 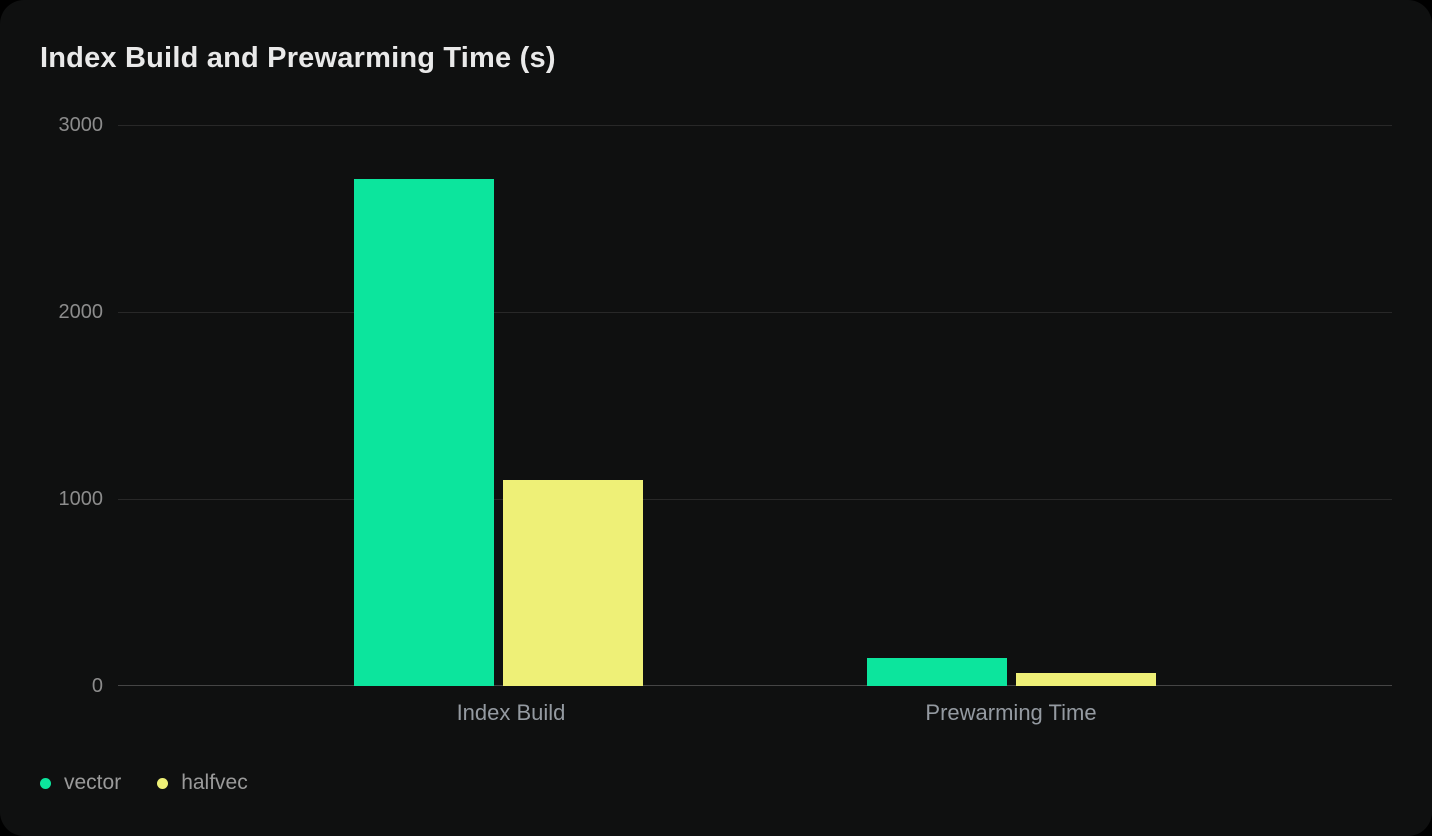 What do you see at coordinates (937, 672) in the screenshot?
I see `bar-vector-prewarming-time` at bounding box center [937, 672].